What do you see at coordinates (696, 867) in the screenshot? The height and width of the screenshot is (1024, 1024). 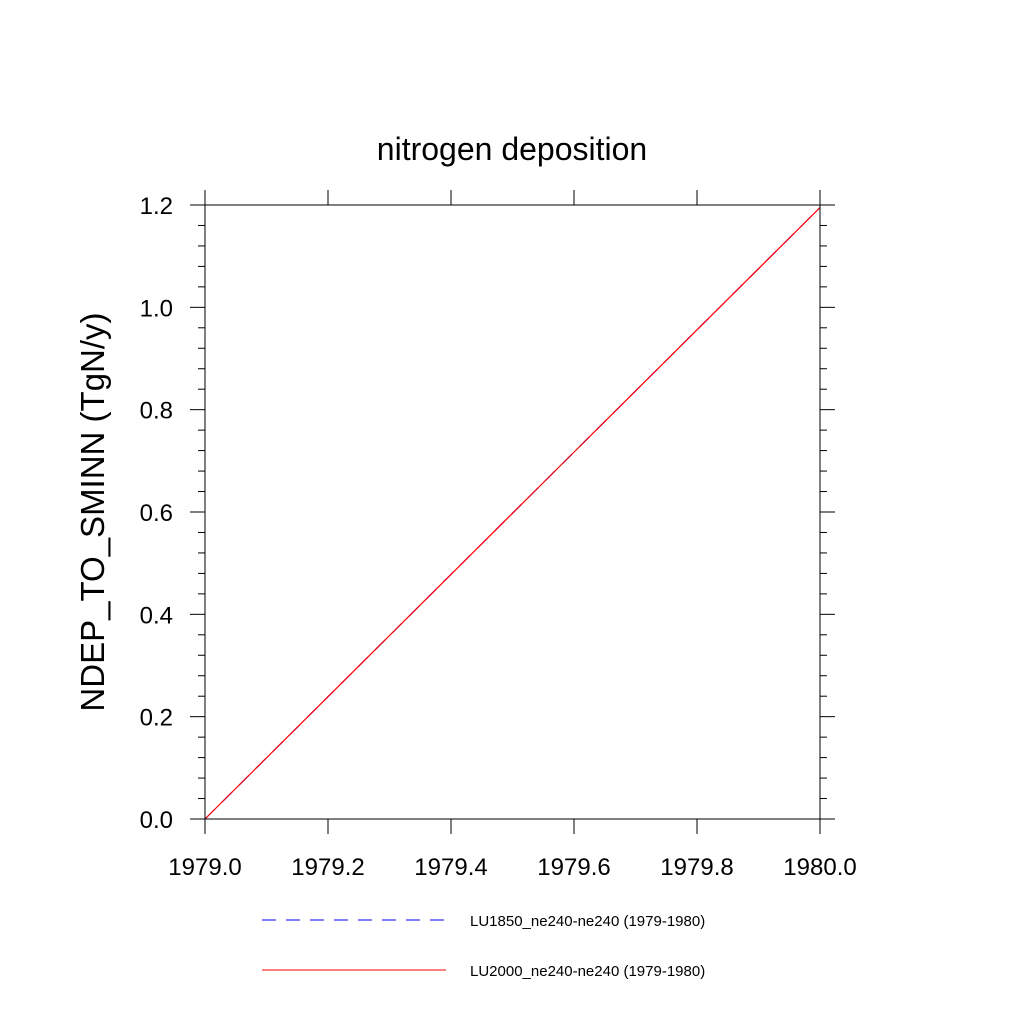 I see `x-tick-label: 1979.8` at bounding box center [696, 867].